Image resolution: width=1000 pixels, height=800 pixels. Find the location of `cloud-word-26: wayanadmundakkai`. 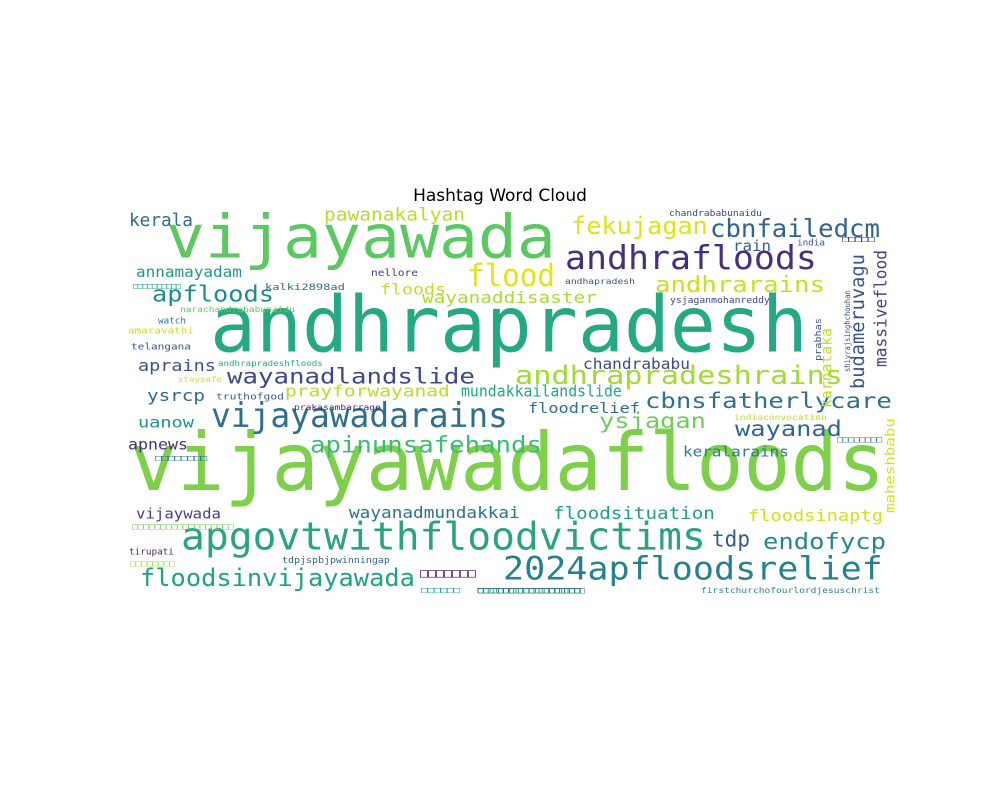

cloud-word-26: wayanadmundakkai is located at coordinates (434, 512).